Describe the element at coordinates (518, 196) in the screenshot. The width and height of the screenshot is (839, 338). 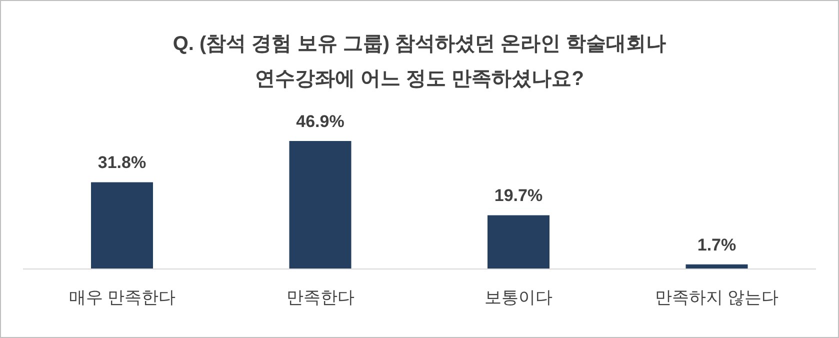
I see `data-label: 19.7%` at that location.